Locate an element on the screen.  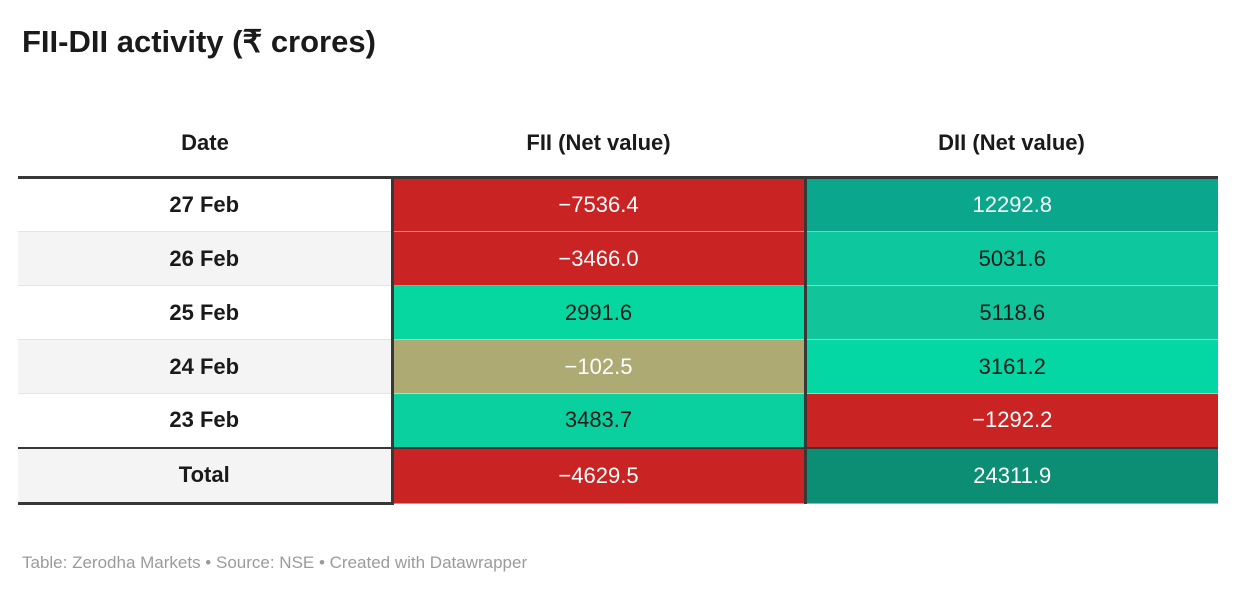
table-row: 24 Feb −102.5 3161.2 is located at coordinates (618, 366).